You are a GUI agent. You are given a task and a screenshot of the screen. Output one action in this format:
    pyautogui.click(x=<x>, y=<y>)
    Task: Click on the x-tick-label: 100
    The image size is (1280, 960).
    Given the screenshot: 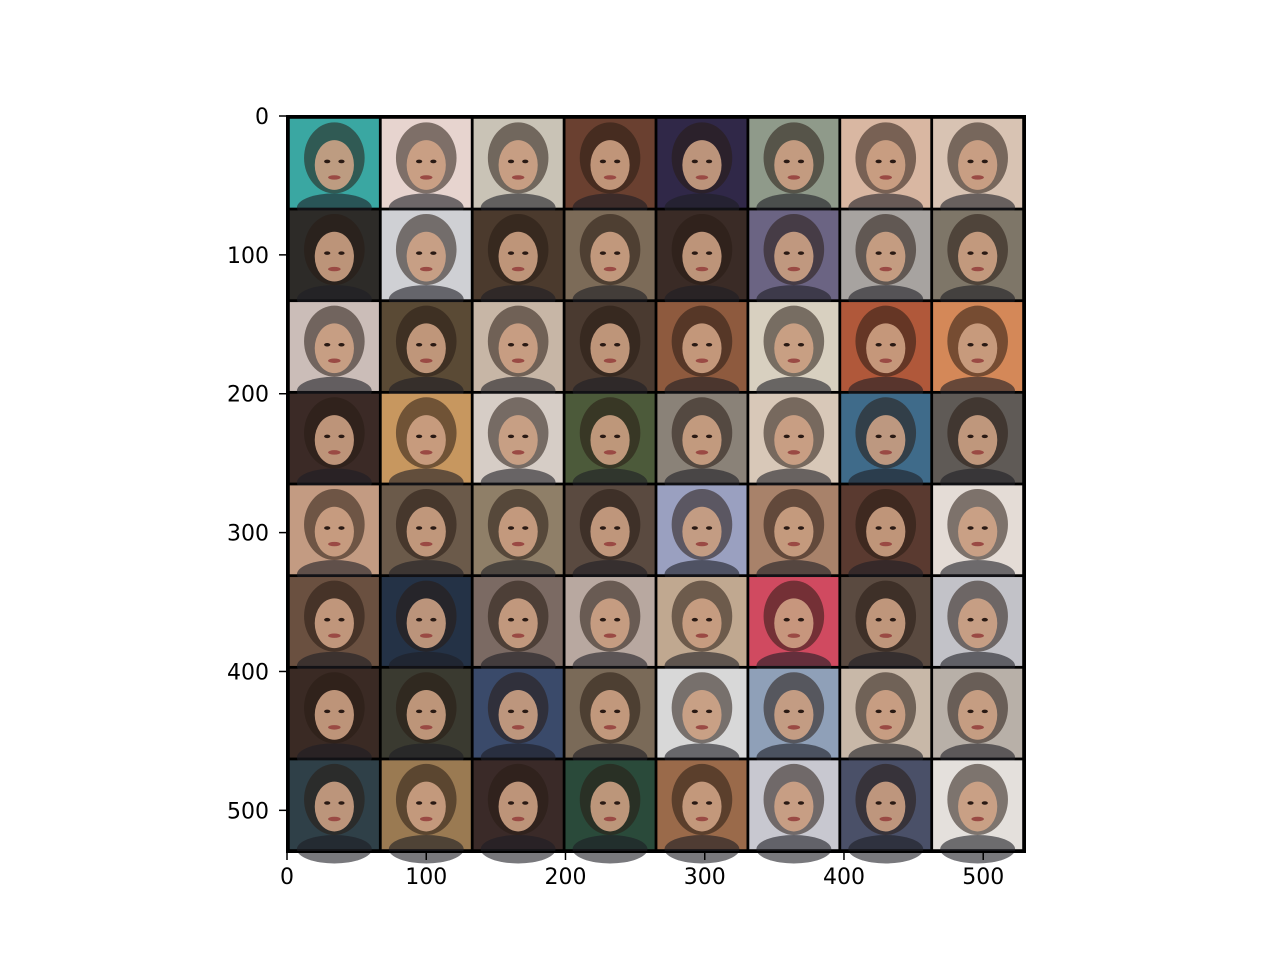 What is the action you would take?
    pyautogui.click(x=426, y=877)
    